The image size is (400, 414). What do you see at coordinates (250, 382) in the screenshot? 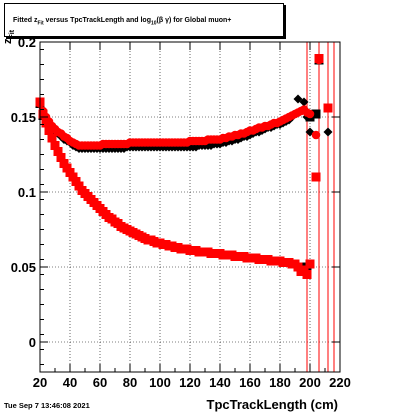
I see `x-tick-label: 160` at bounding box center [250, 382].